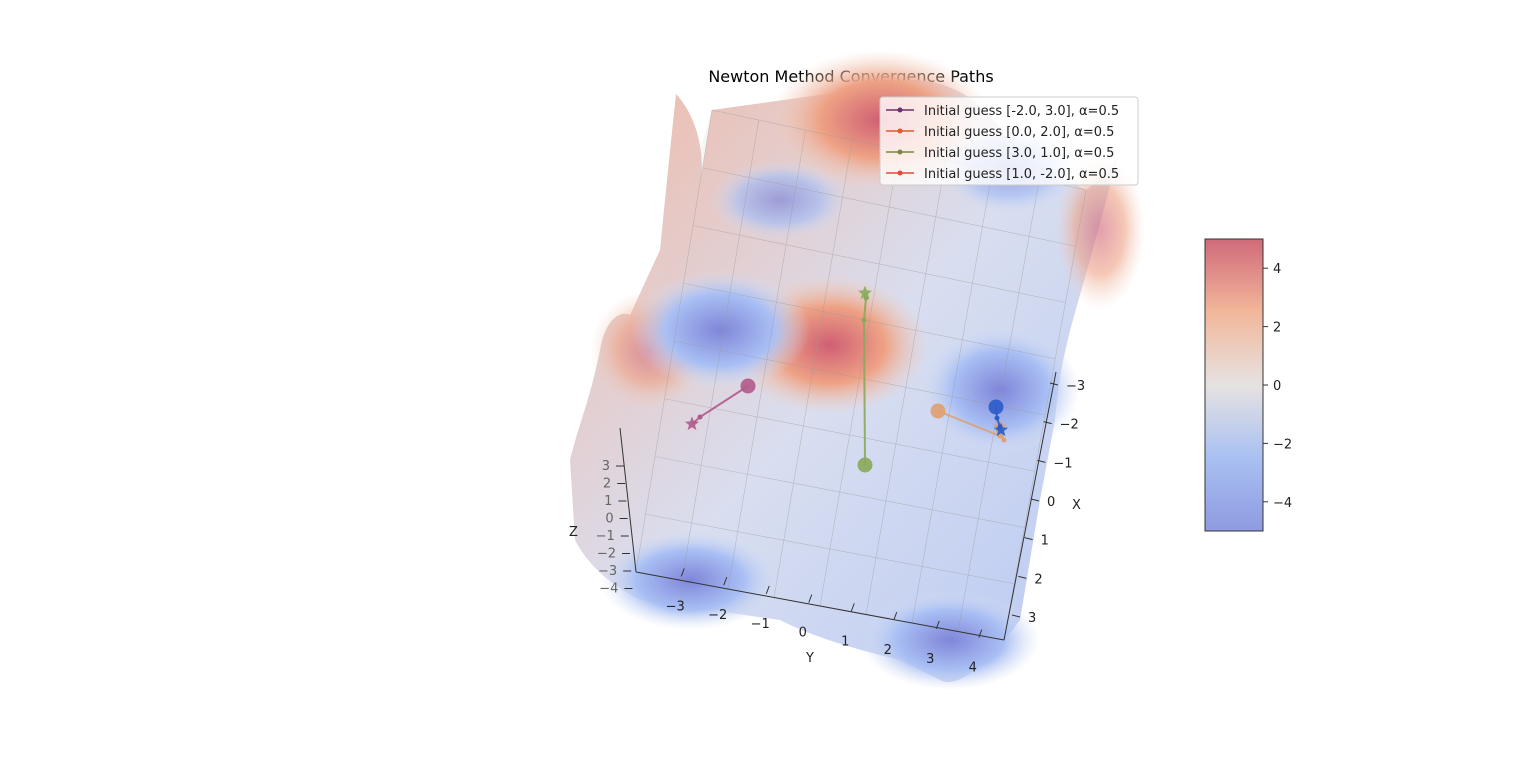 This screenshot has height=762, width=1536. Describe the element at coordinates (605, 536) in the screenshot. I see `z-tick-label: −1` at that location.